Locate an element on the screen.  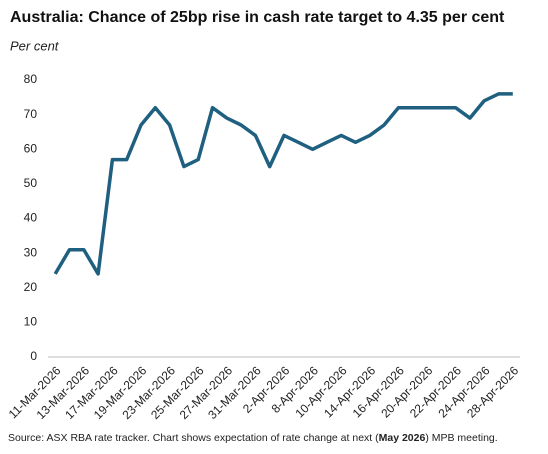
y-tick-label: 0 is located at coordinates (33, 356).